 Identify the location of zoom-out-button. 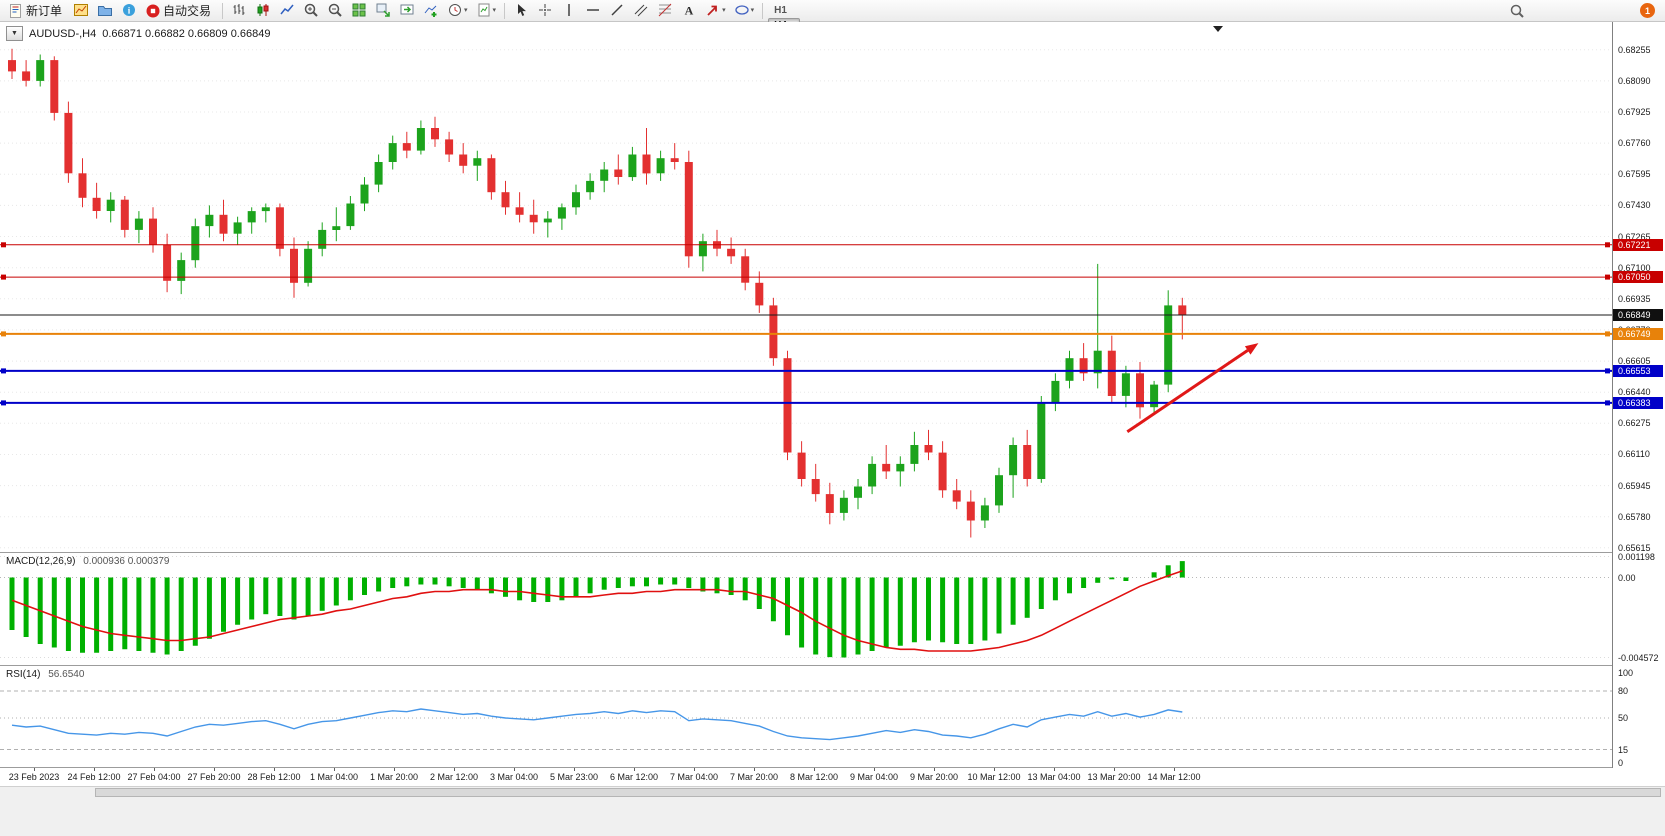
(335, 10).